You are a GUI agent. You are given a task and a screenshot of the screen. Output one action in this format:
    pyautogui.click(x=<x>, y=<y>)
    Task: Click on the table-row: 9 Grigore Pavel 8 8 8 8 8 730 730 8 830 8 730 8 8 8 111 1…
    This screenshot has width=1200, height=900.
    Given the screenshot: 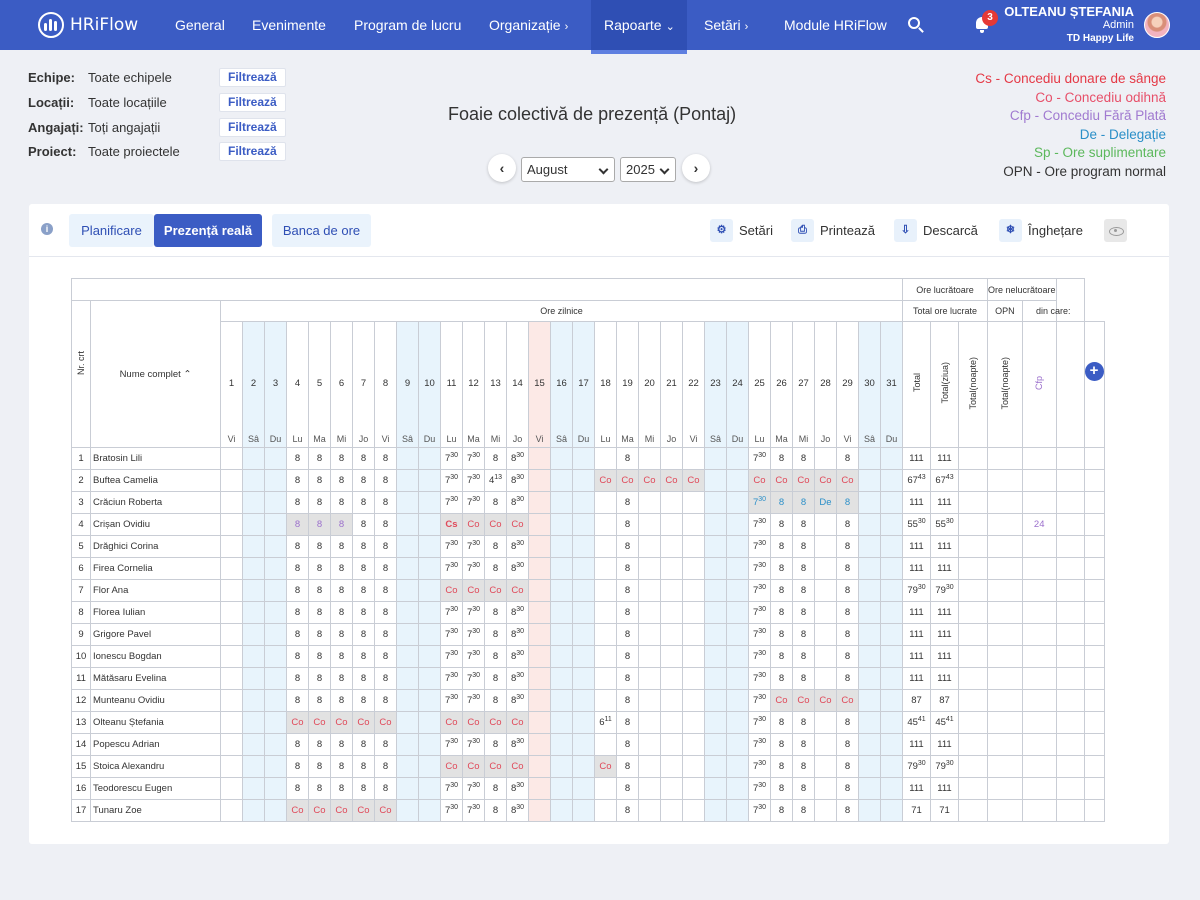 What is the action you would take?
    pyautogui.click(x=588, y=634)
    